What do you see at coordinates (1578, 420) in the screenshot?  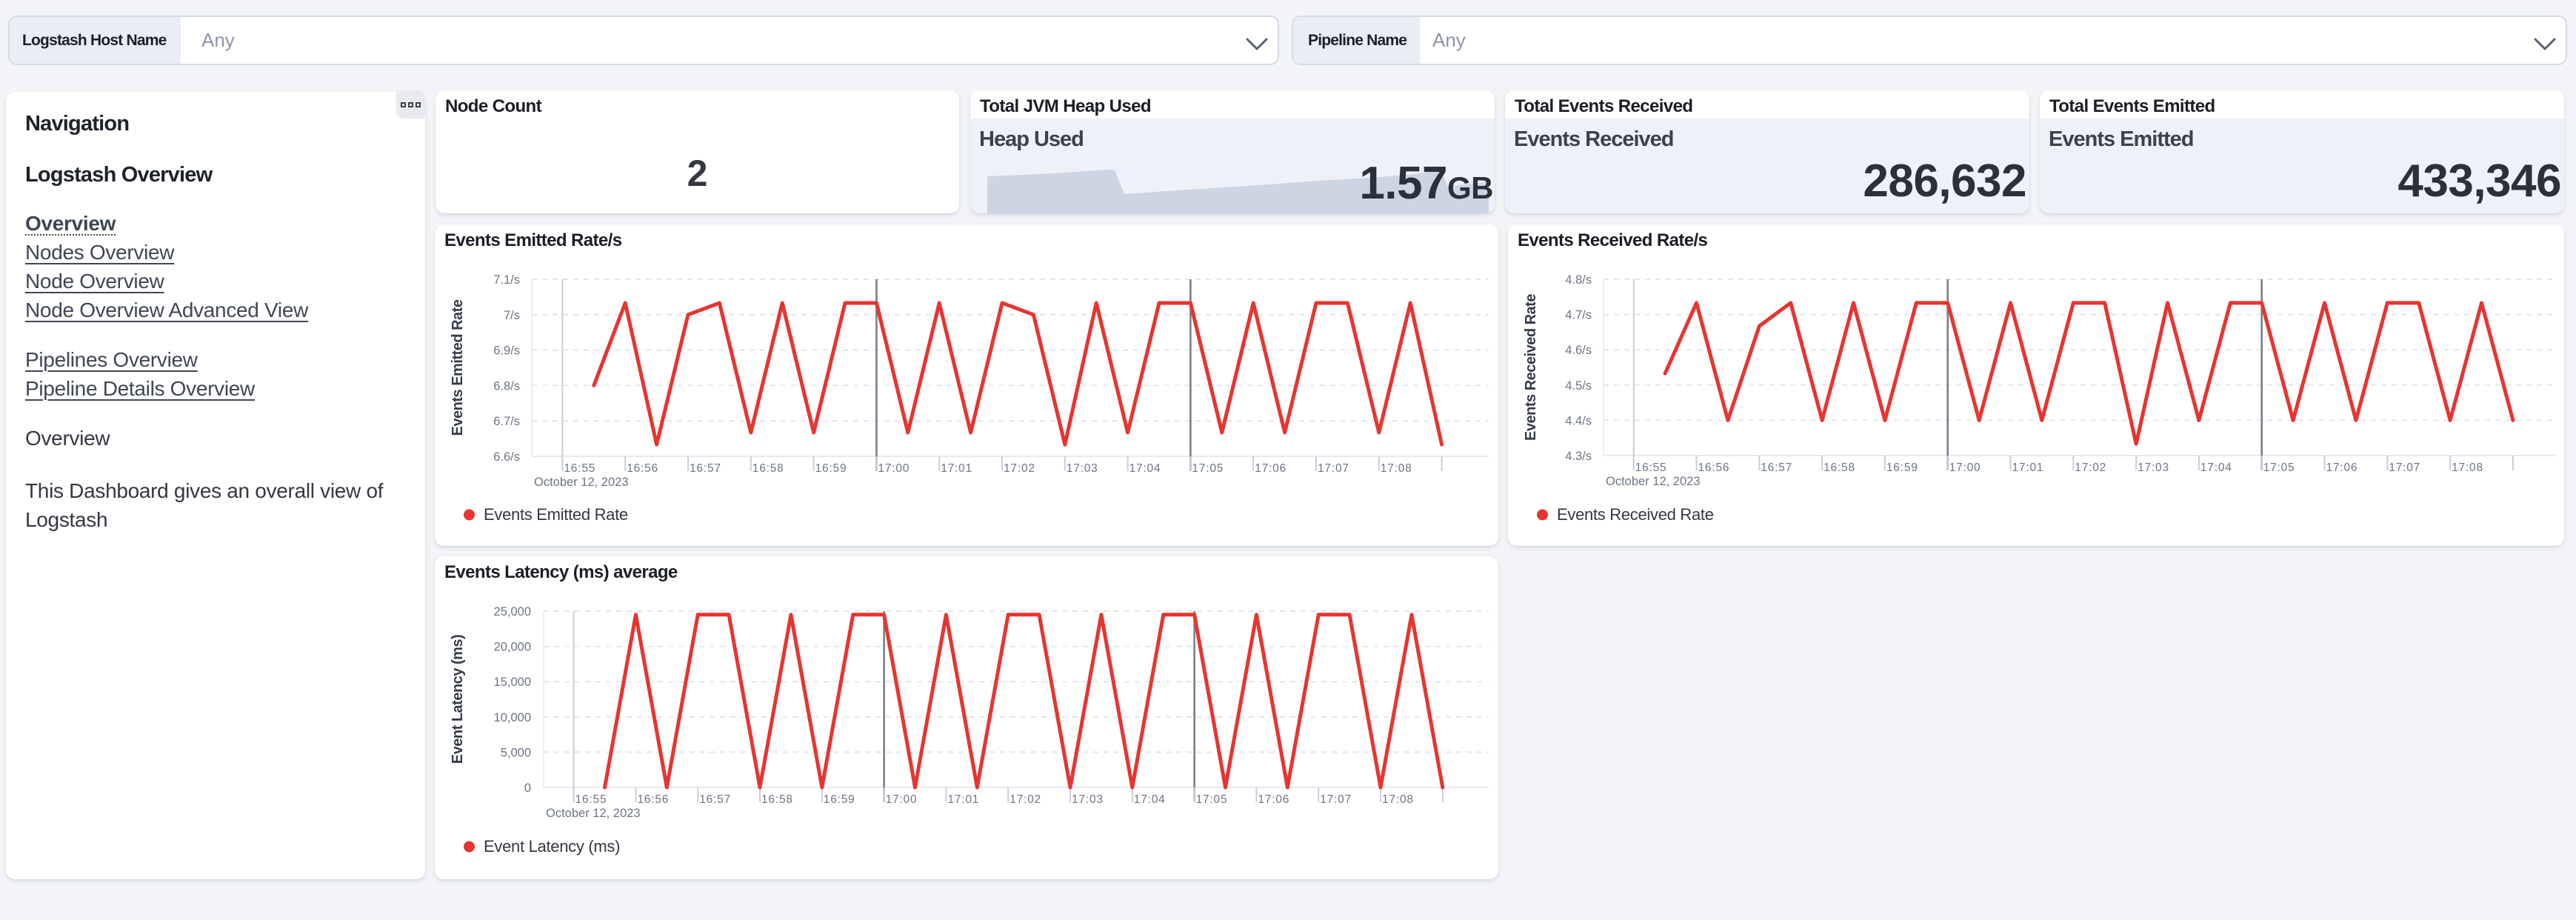 I see `svg-text: 4.4/s` at bounding box center [1578, 420].